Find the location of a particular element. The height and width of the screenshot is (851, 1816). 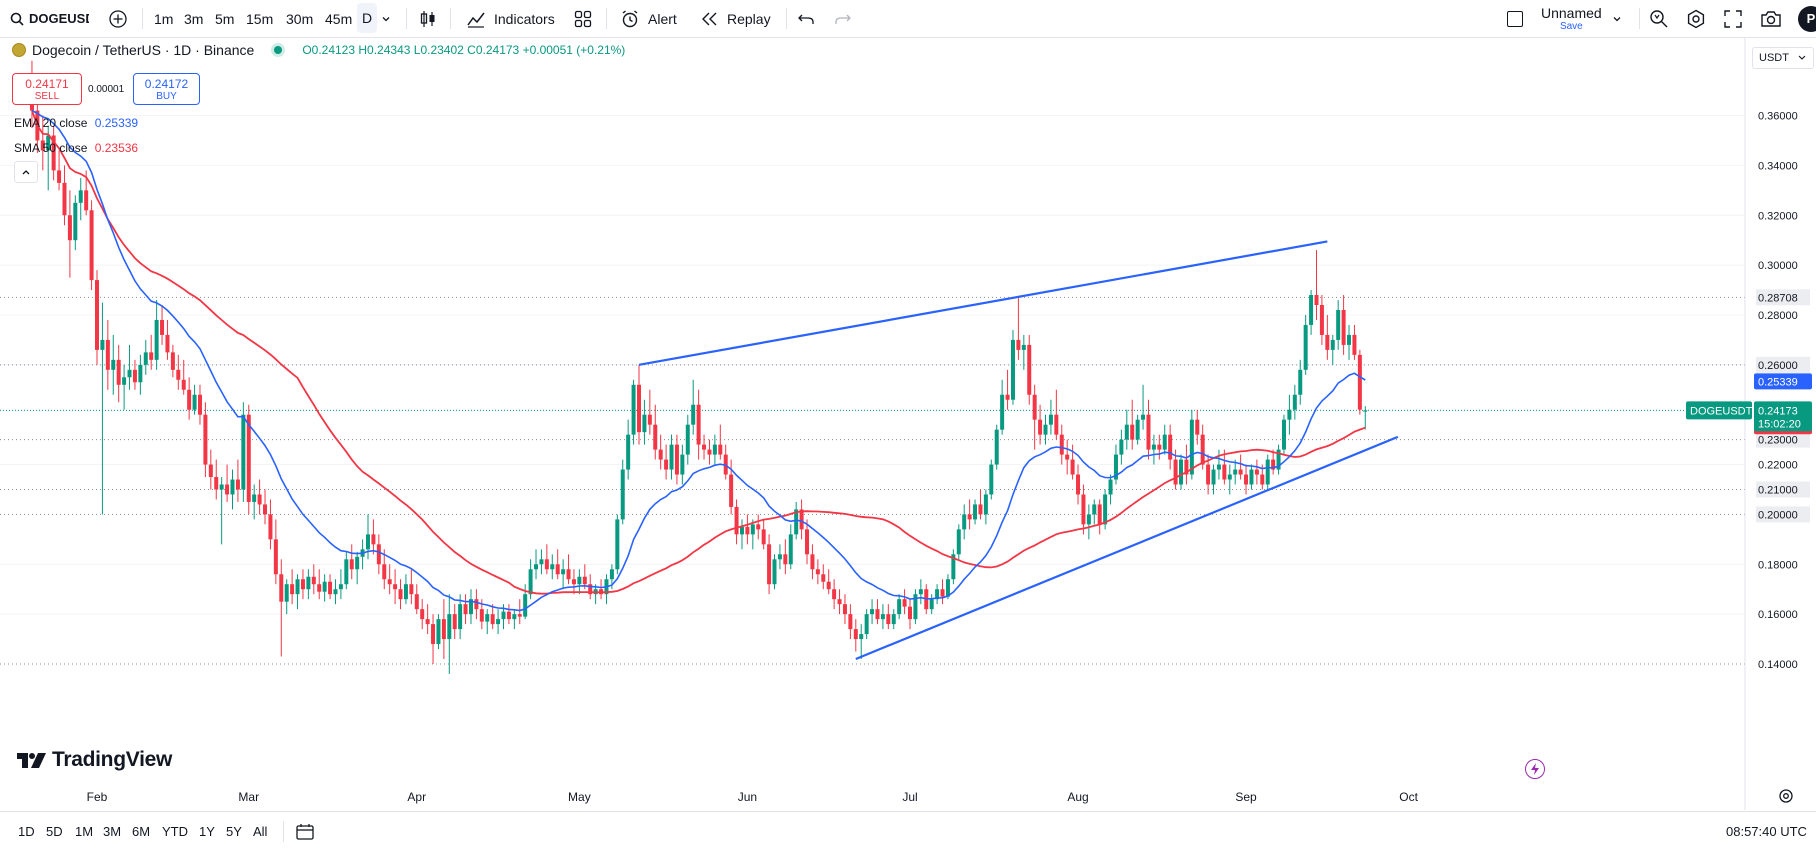

grid-icon is located at coordinates (583, 18).